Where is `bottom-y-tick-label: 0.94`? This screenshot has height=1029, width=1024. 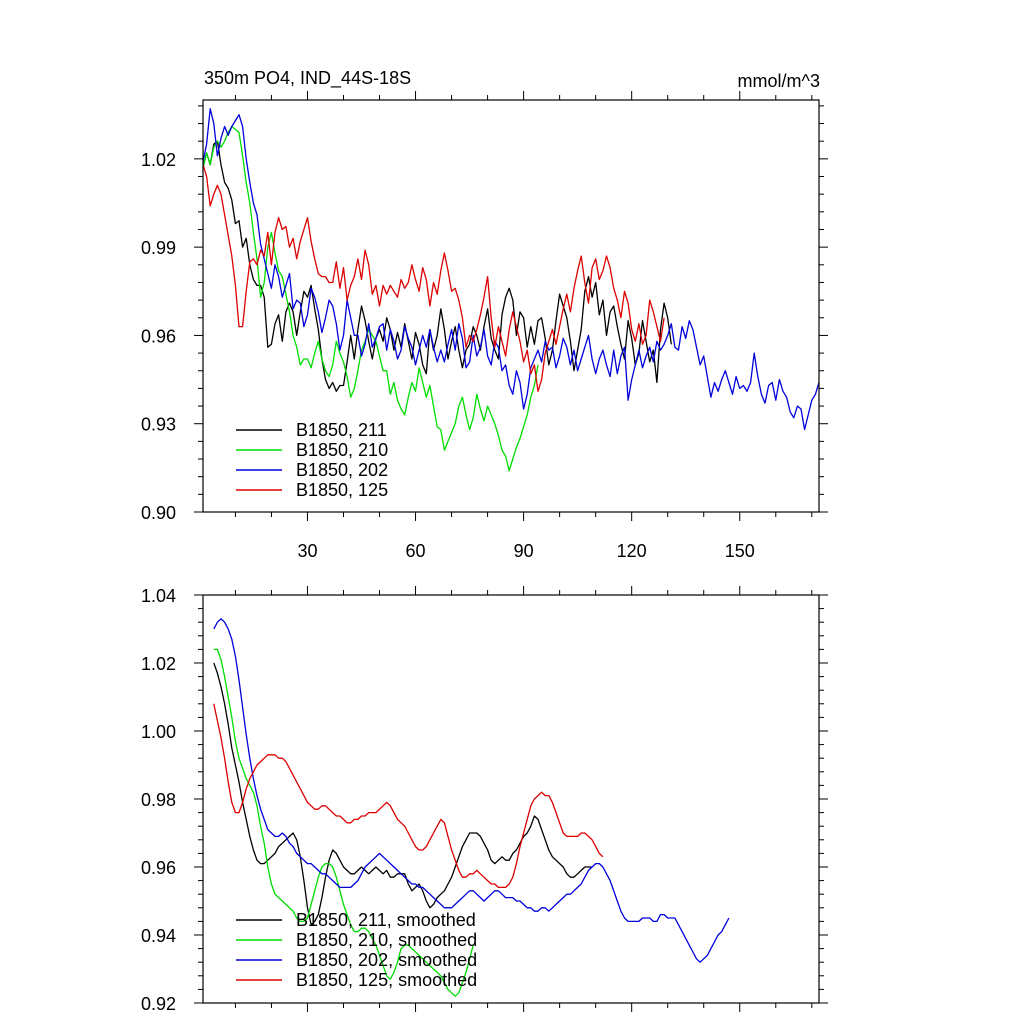
bottom-y-tick-label: 0.94 is located at coordinates (158, 936).